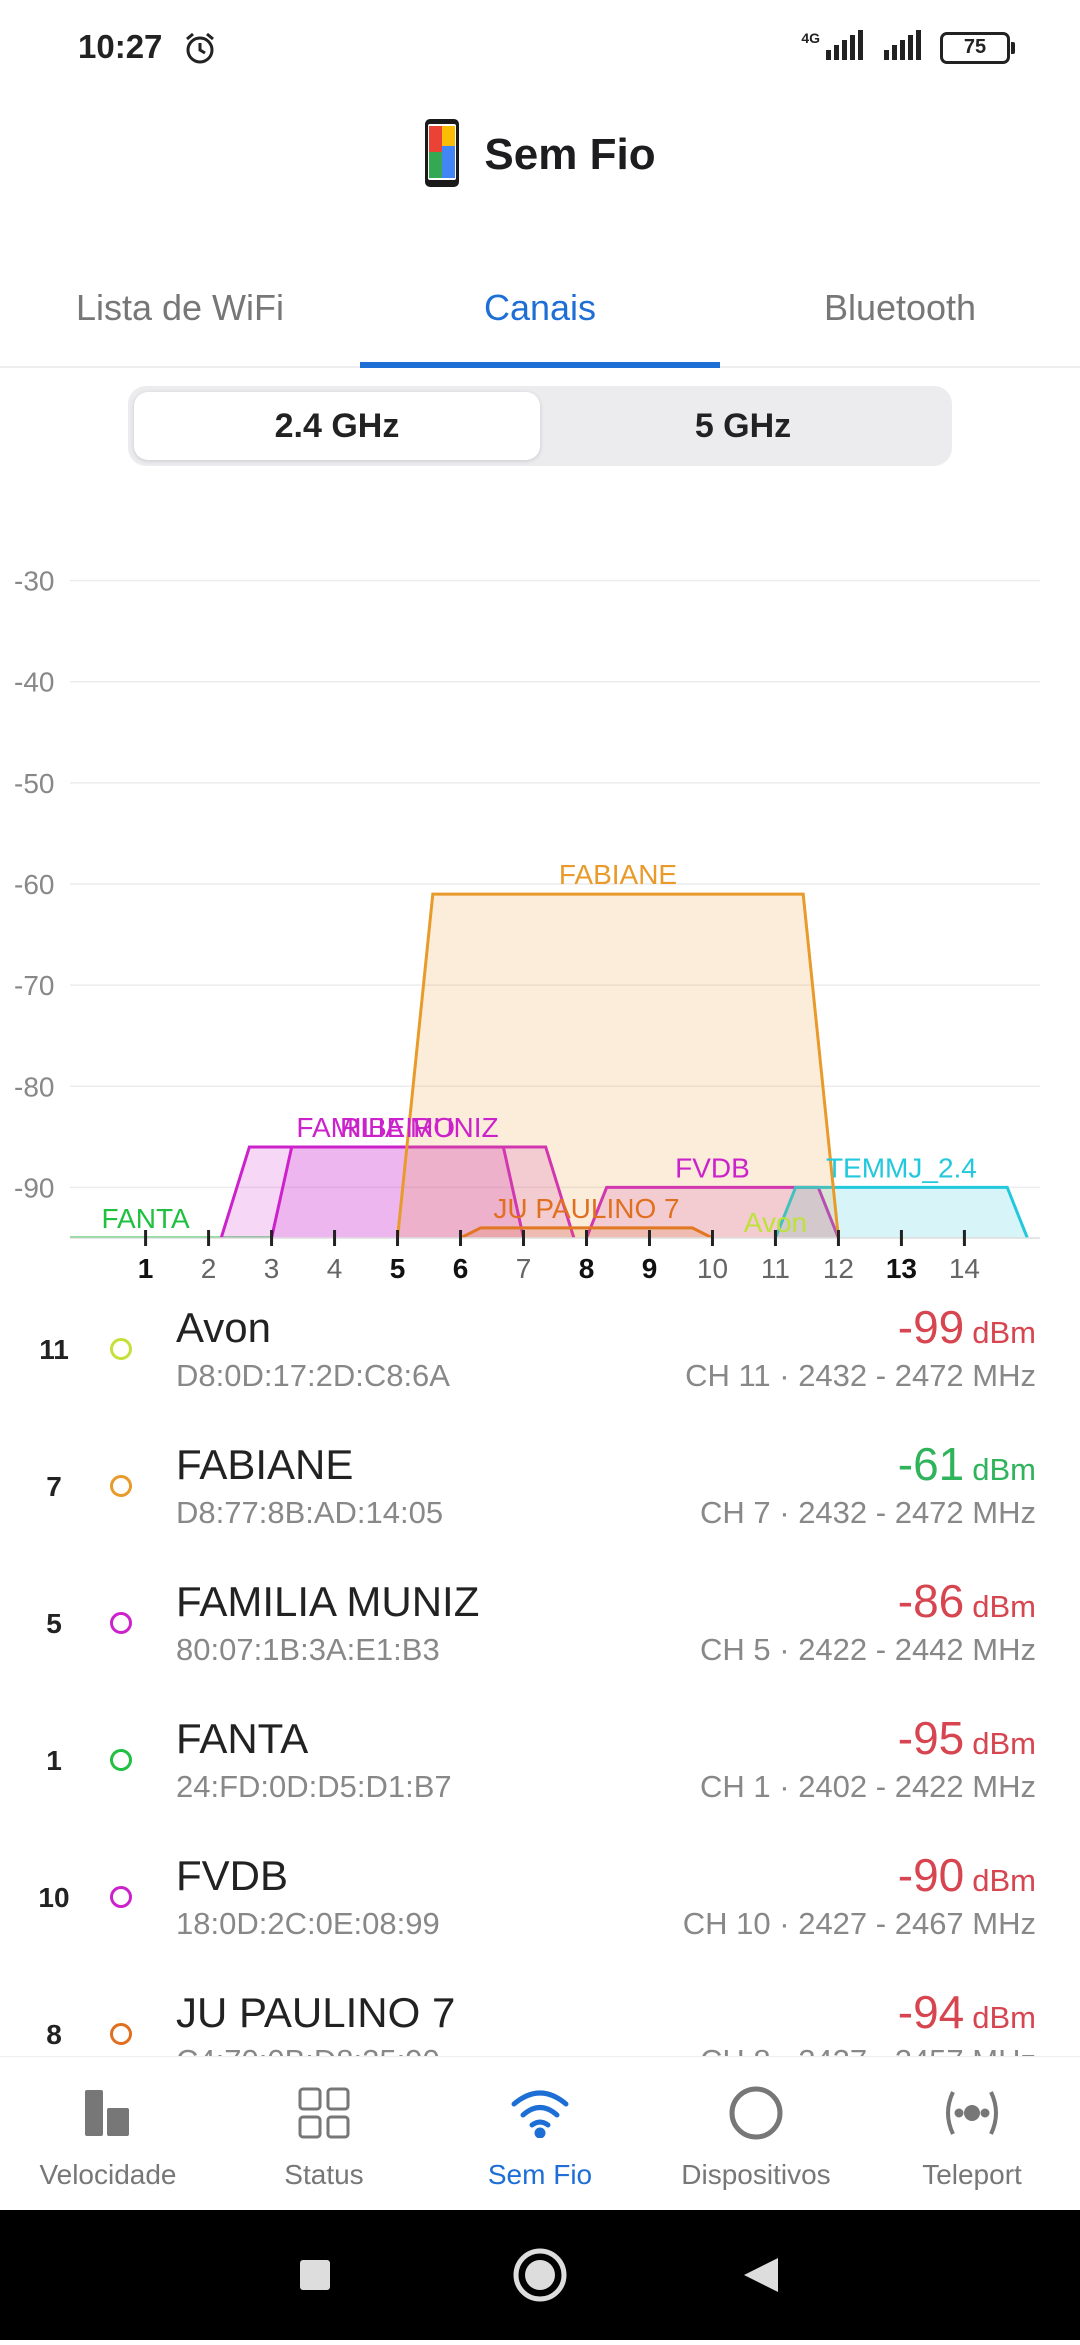 The width and height of the screenshot is (1080, 2345). What do you see at coordinates (209, 1268) in the screenshot?
I see `x-tick-label: 2` at bounding box center [209, 1268].